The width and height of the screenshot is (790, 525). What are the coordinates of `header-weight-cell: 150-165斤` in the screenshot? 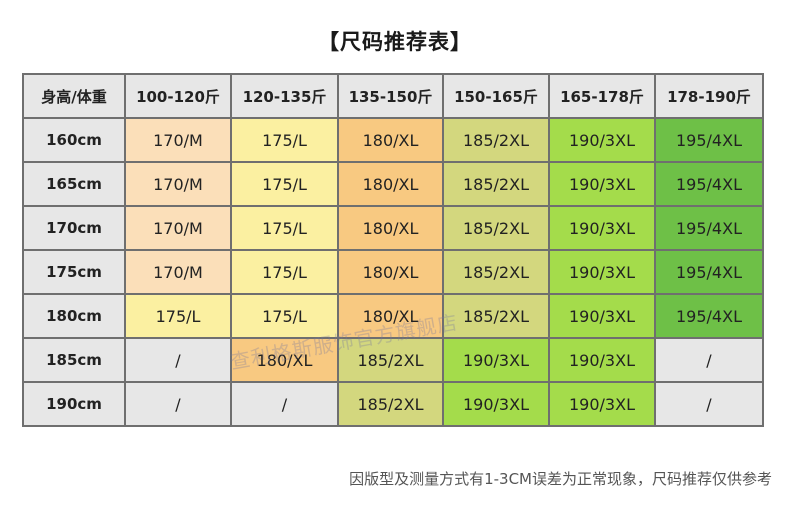 It's located at (496, 96).